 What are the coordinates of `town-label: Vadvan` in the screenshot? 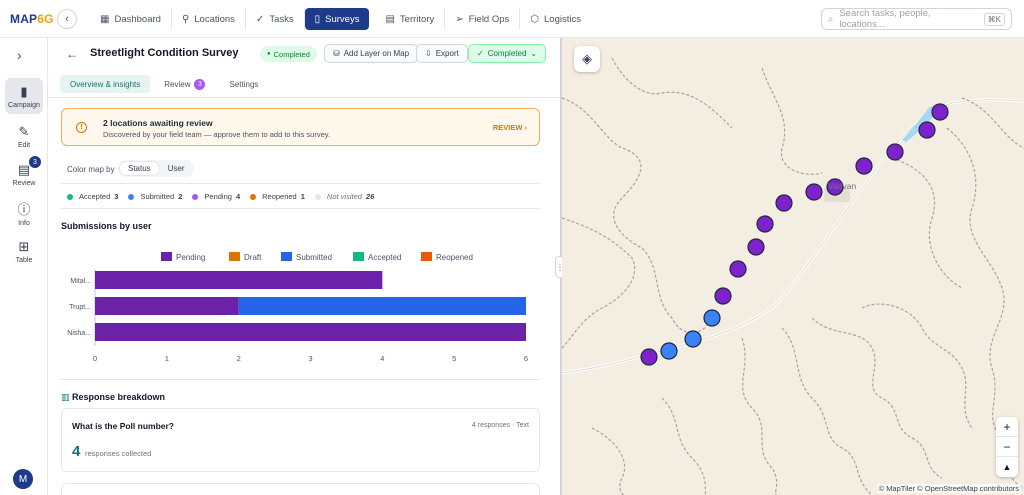 It's located at (842, 186).